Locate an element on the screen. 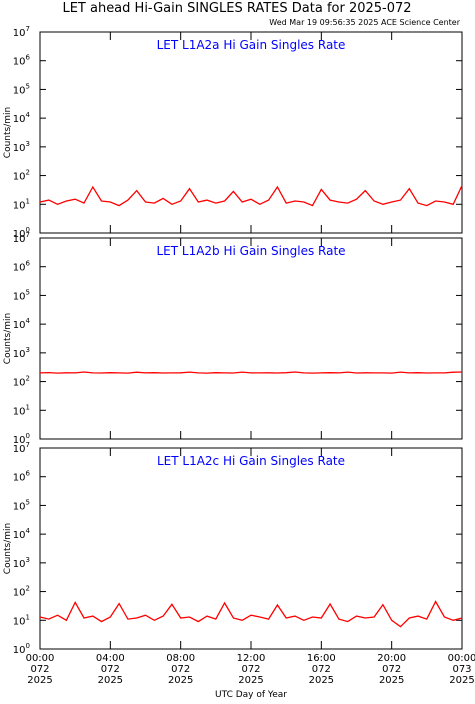 This screenshot has height=704, width=475. x-tick-label: 073 is located at coordinates (461, 669).